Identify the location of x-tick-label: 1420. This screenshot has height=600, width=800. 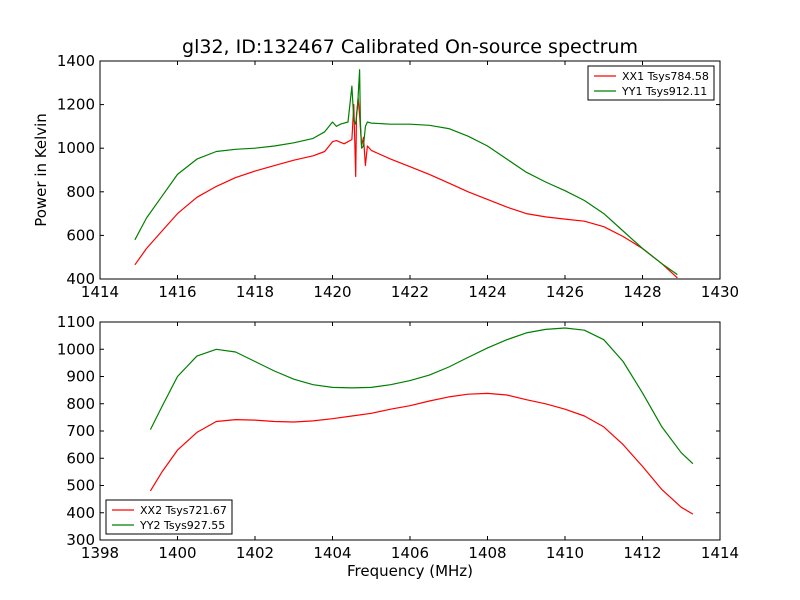
(332, 292).